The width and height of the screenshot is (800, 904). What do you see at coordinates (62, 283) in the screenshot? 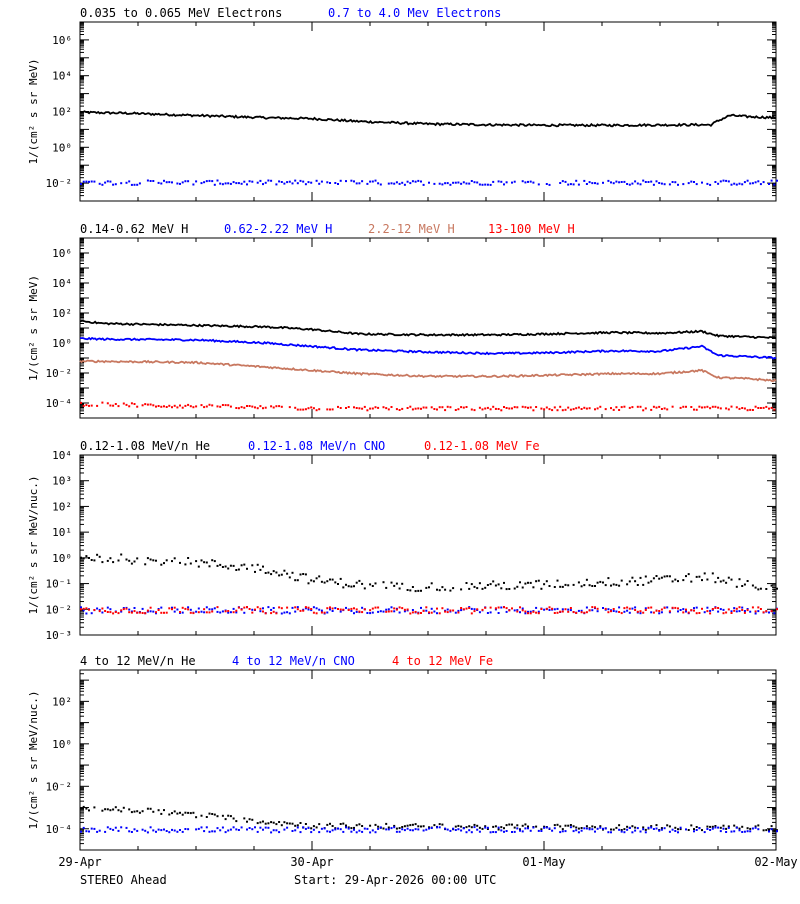
I see `y-tick-label: 10⁴` at bounding box center [62, 283].